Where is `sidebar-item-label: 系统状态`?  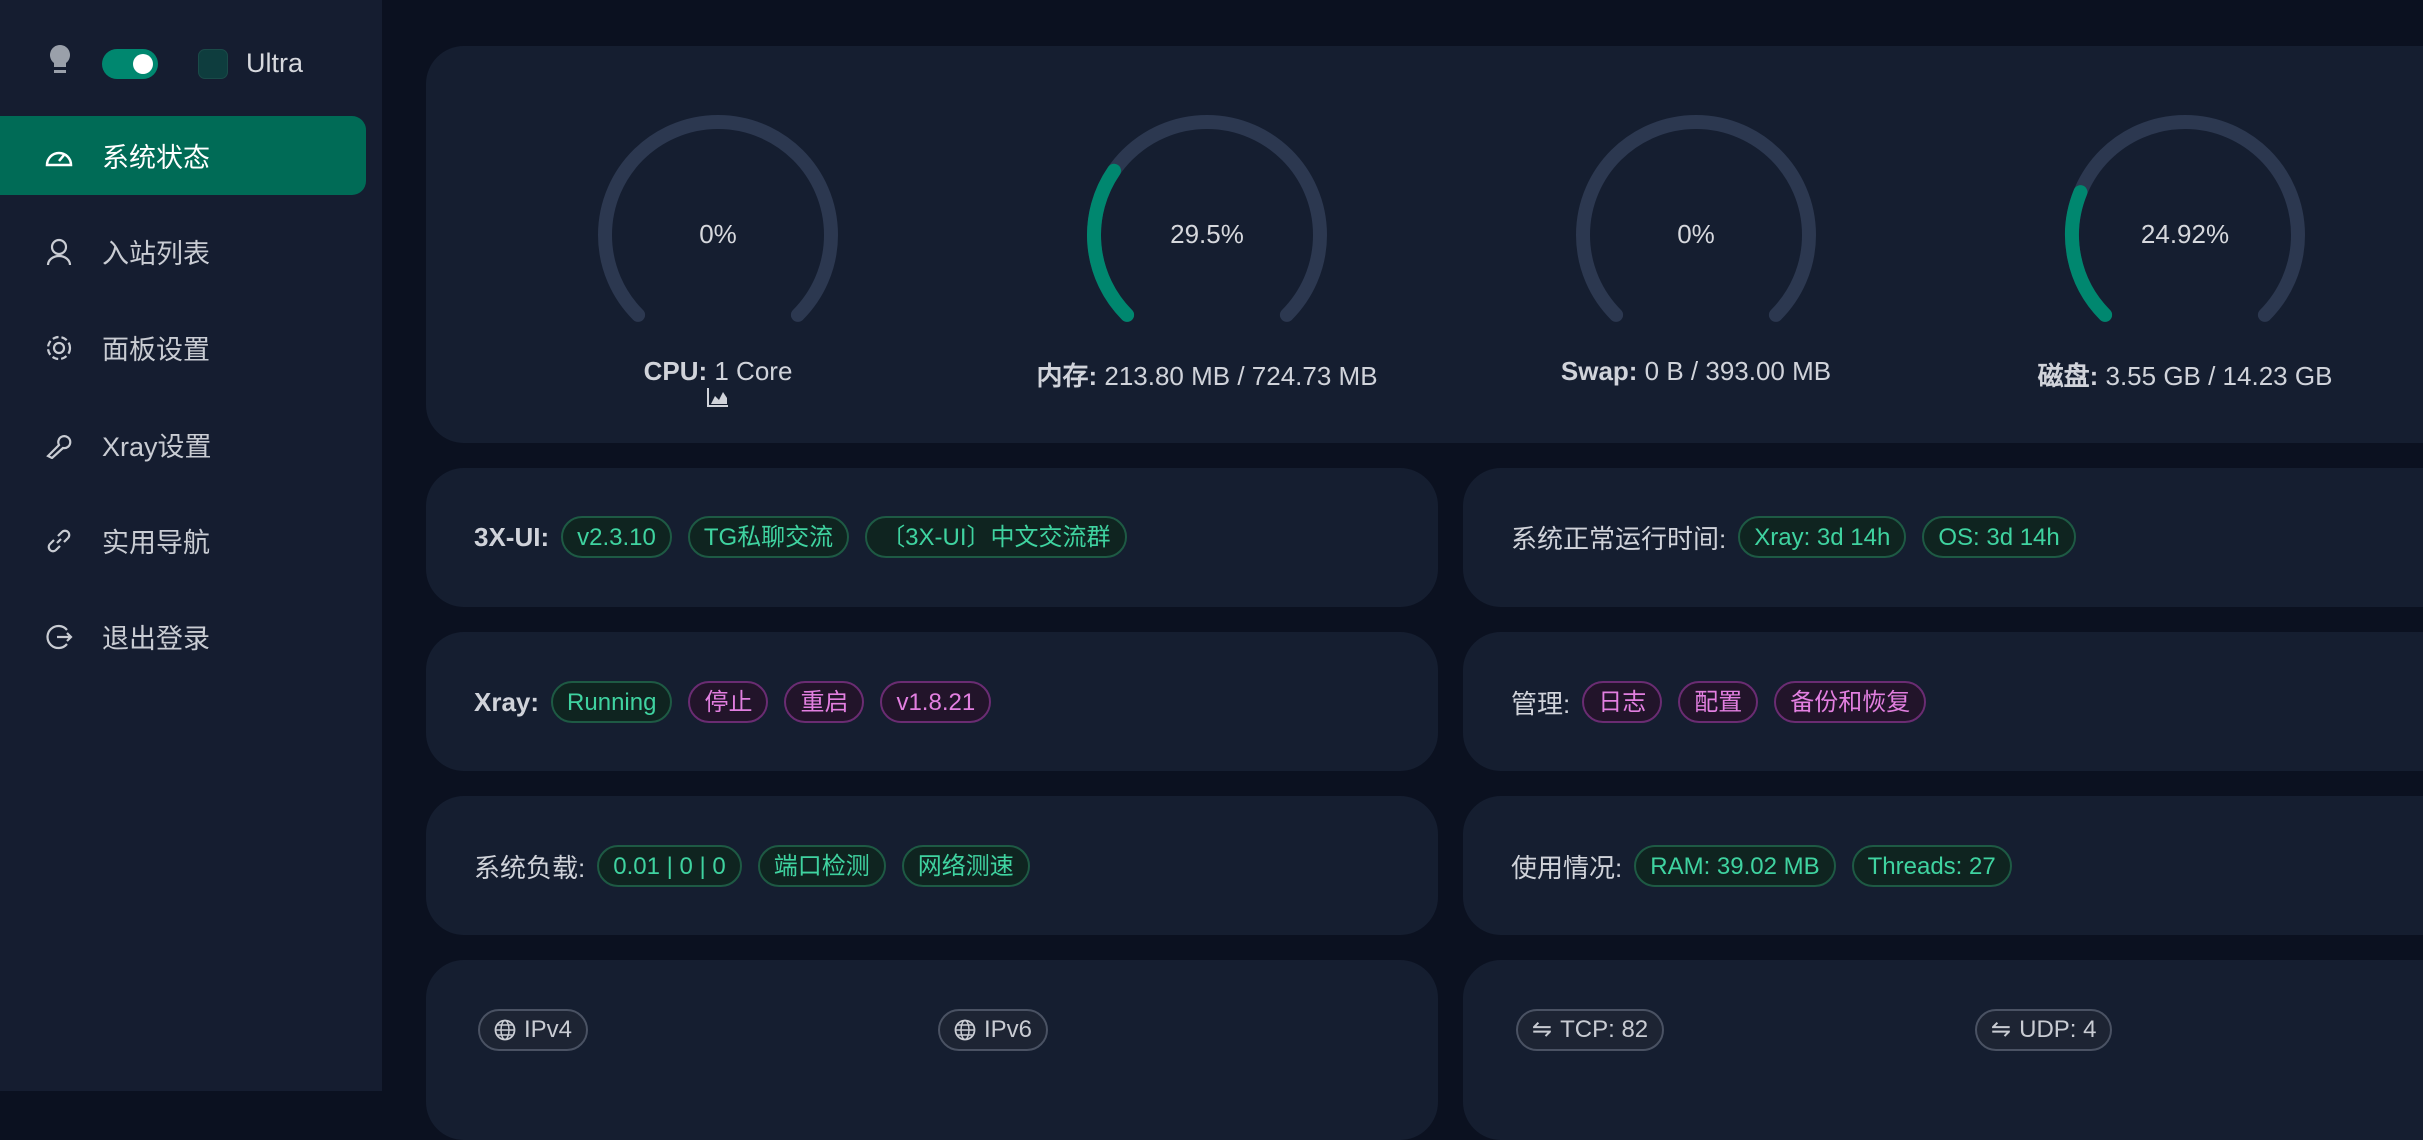
sidebar-item-label: 系统状态 is located at coordinates (156, 158).